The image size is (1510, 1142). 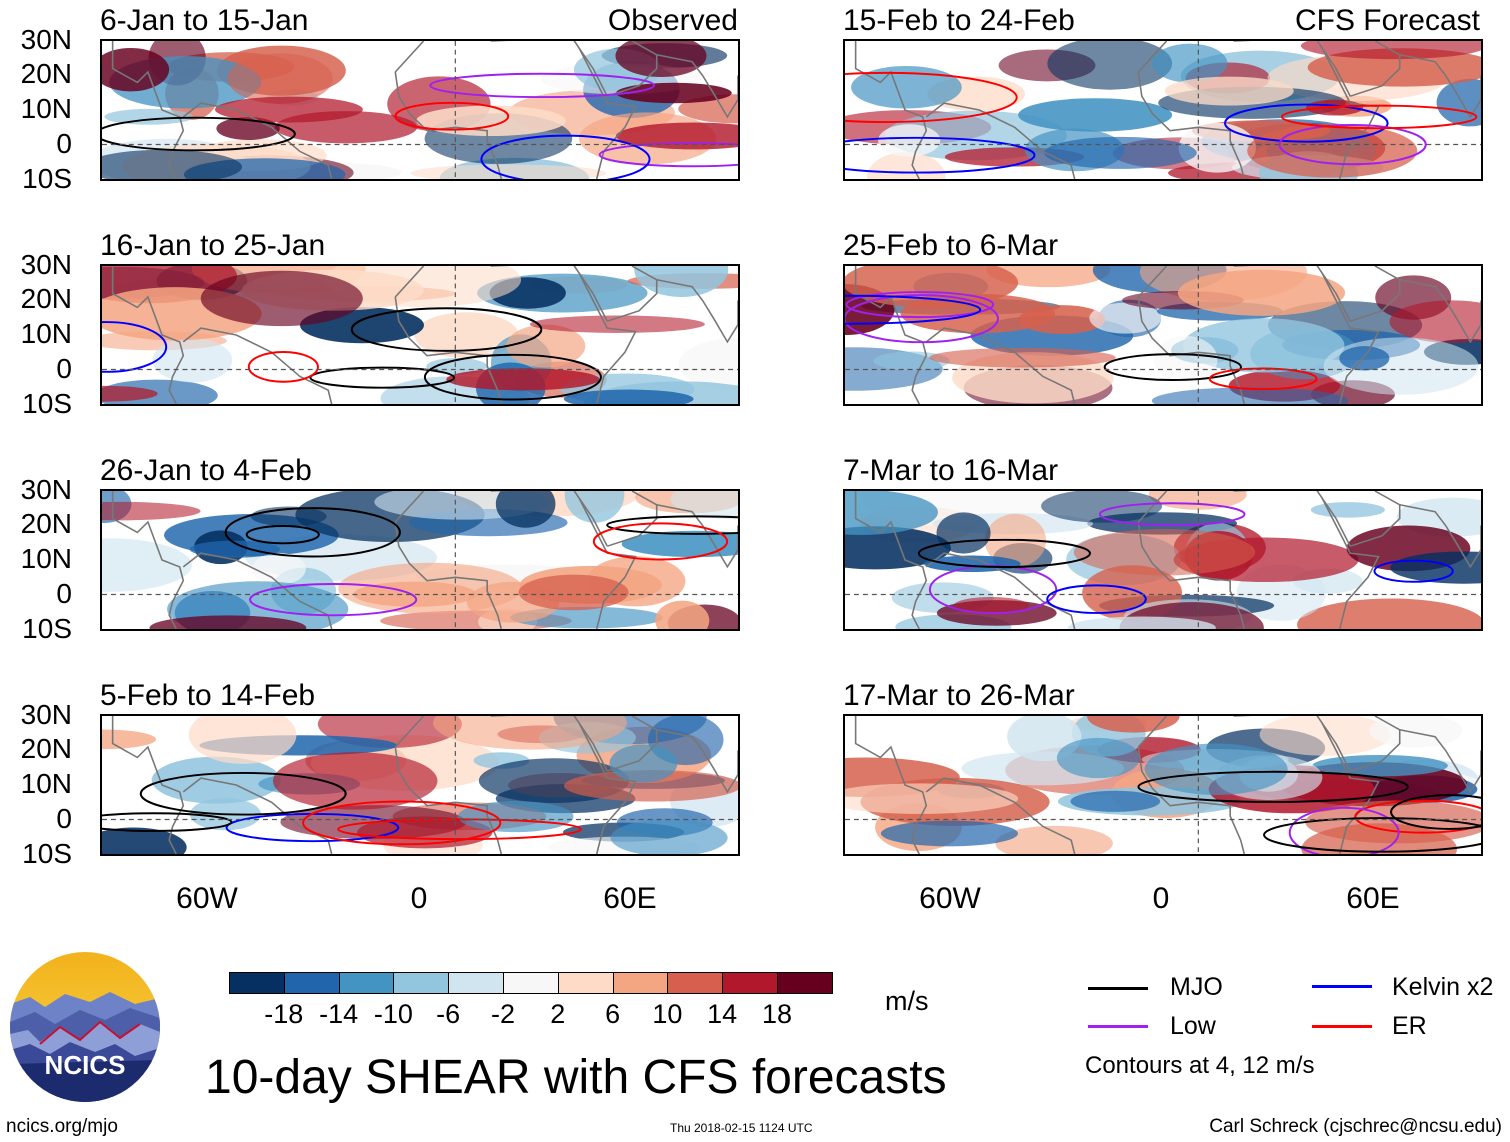 I want to click on lon-label-60w-right: 60W, so click(x=950, y=898).